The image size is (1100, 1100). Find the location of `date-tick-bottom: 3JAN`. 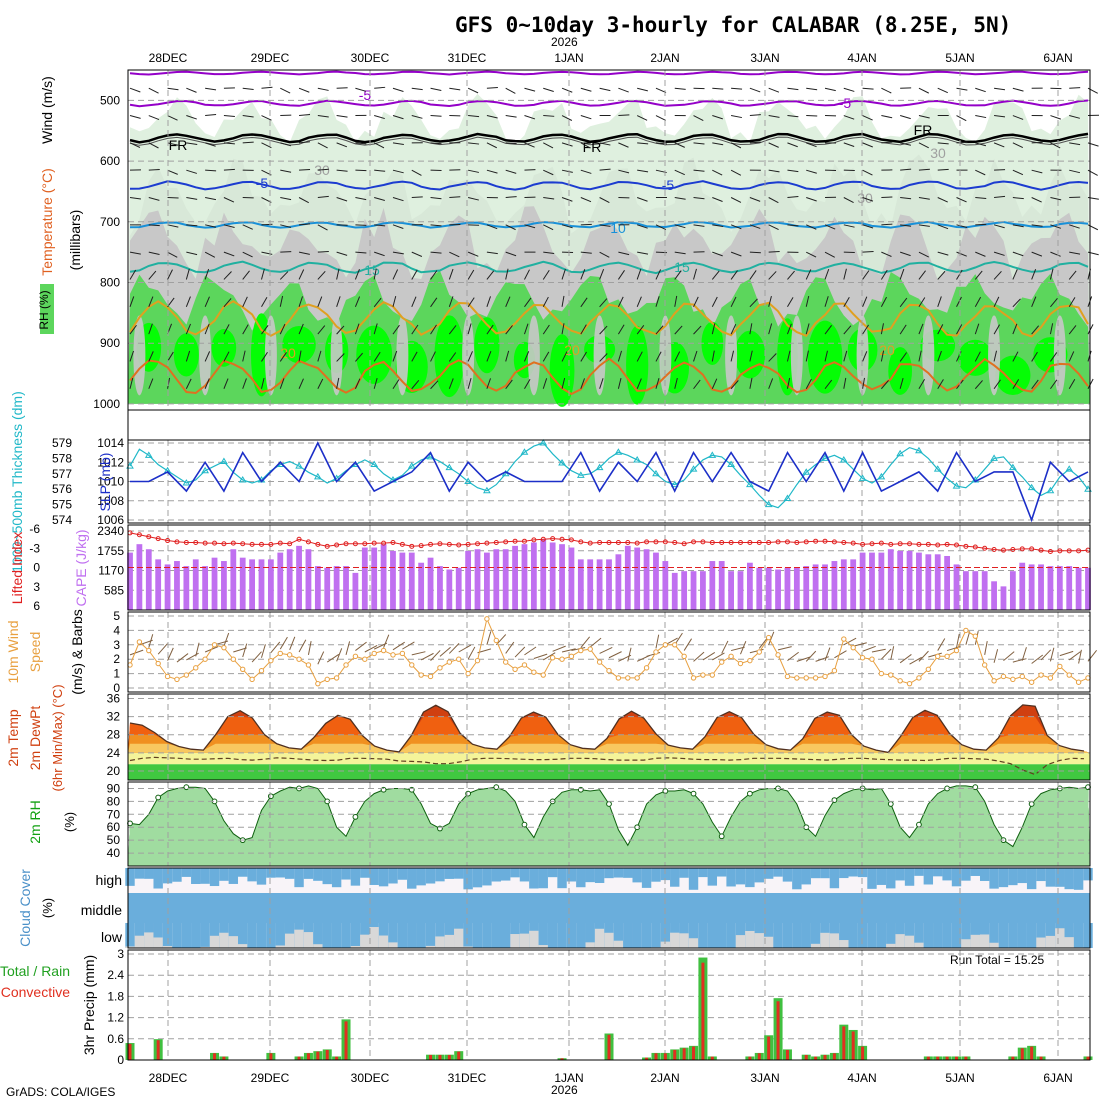

date-tick-bottom: 3JAN is located at coordinates (764, 1078).